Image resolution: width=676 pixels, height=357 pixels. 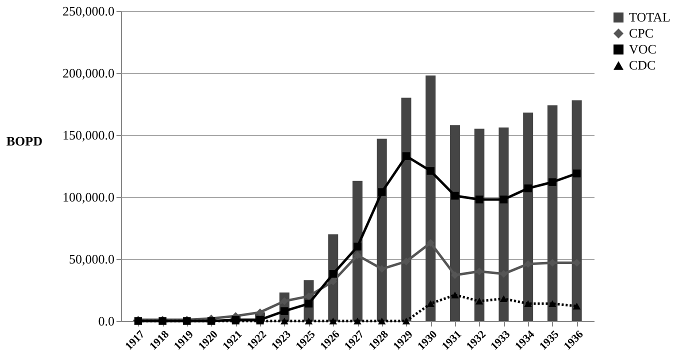 I want to click on y-tick-label: 100,000.0, so click(x=88, y=197).